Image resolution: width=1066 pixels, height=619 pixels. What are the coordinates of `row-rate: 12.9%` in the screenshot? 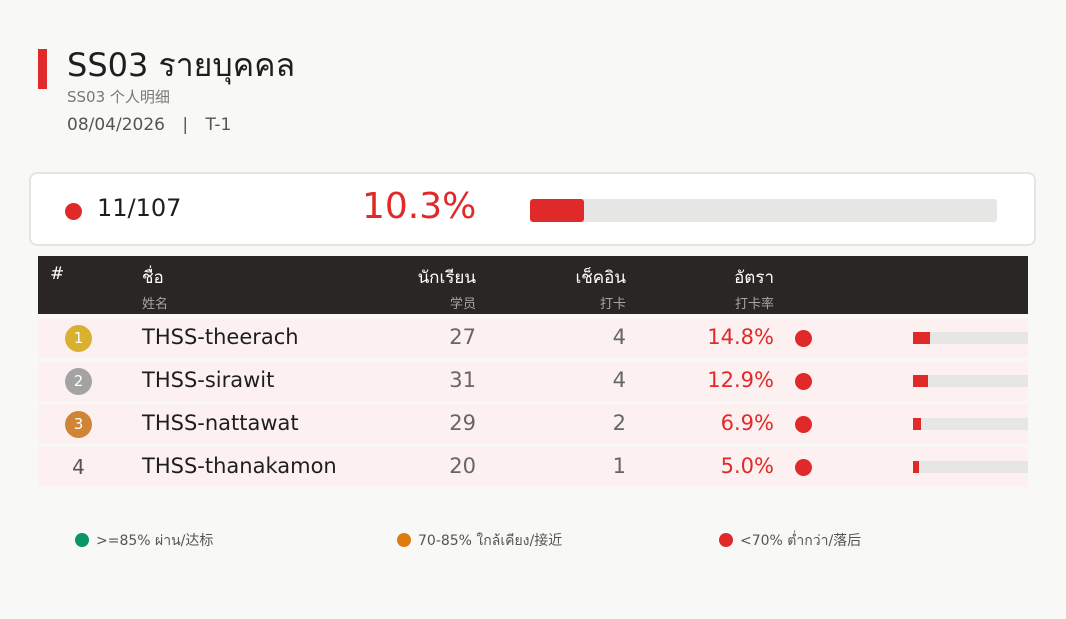 It's located at (740, 380).